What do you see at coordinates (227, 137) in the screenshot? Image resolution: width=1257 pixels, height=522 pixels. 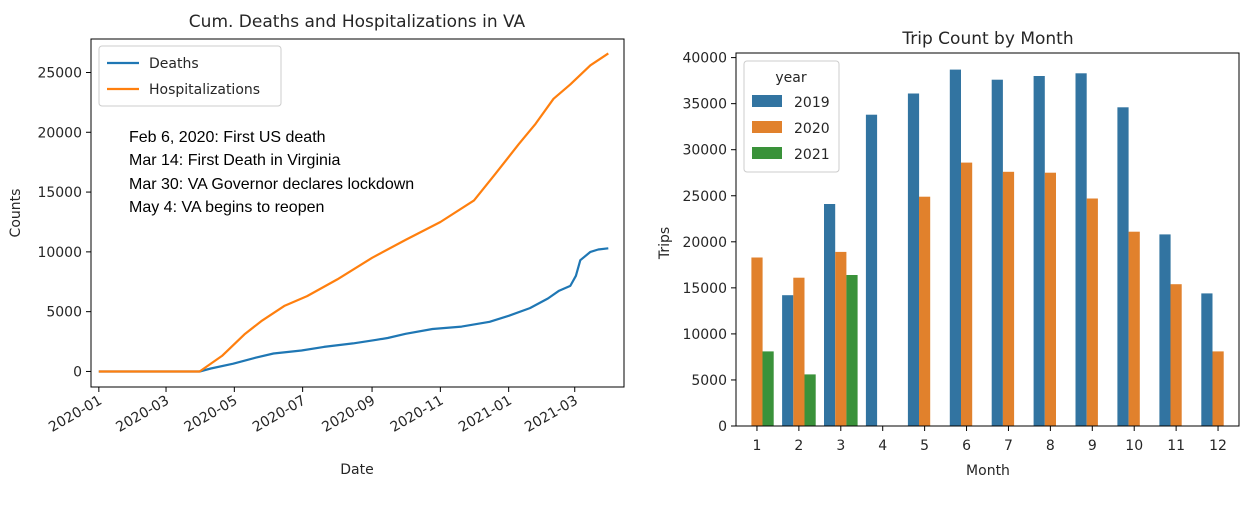 I see `annotation-line: Feb 6, 2020: First US death` at bounding box center [227, 137].